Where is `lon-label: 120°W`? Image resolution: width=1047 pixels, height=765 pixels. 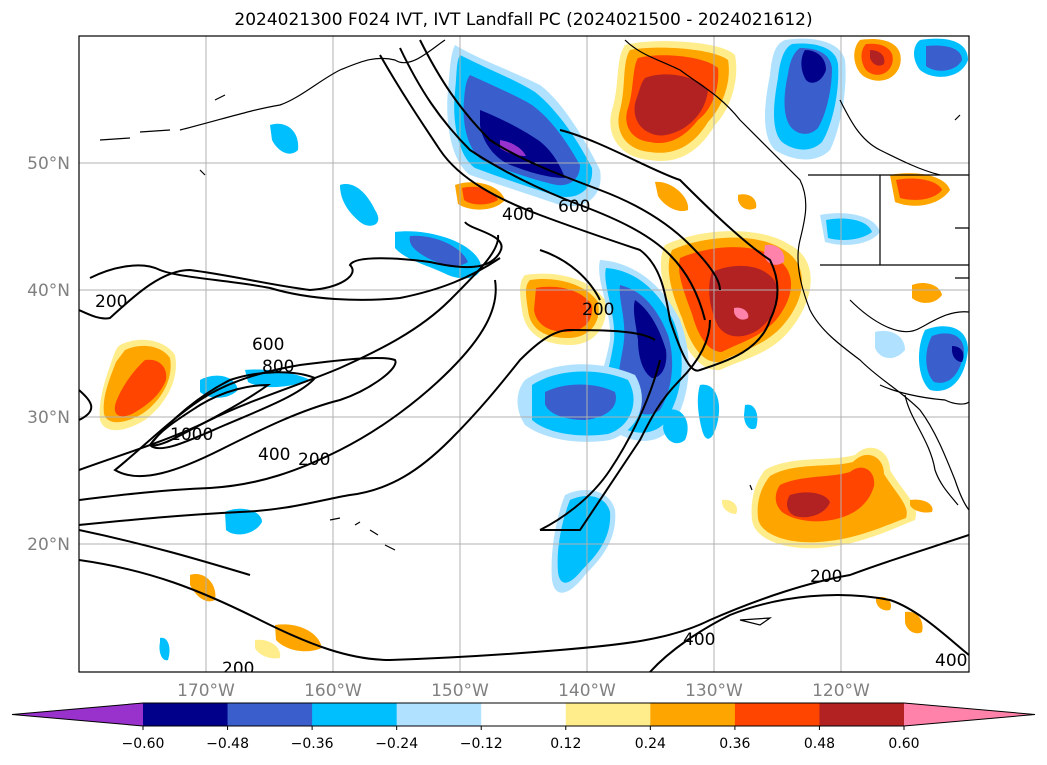
lon-label: 120°W is located at coordinates (841, 691).